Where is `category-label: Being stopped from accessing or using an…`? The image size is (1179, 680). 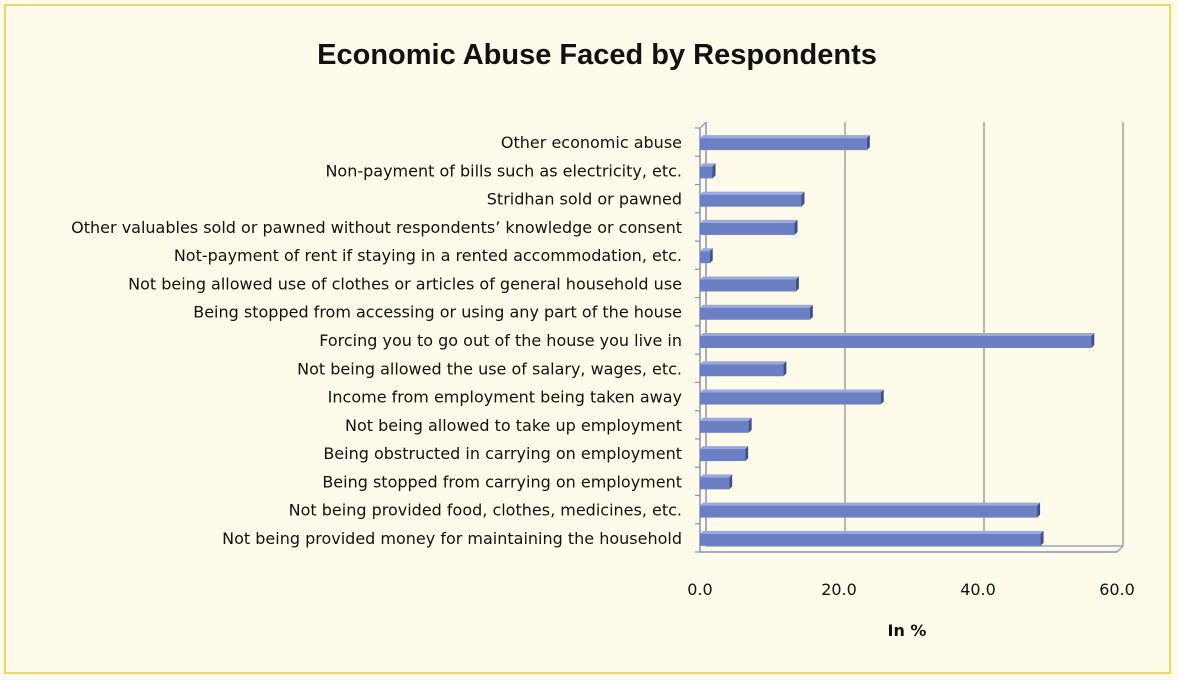
category-label: Being stopped from accessing or using an… is located at coordinates (437, 312).